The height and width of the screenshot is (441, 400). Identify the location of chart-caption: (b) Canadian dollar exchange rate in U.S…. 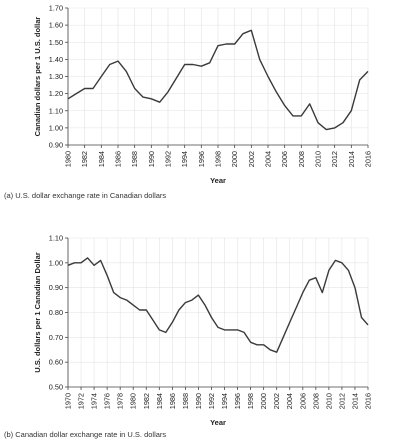
(85, 434).